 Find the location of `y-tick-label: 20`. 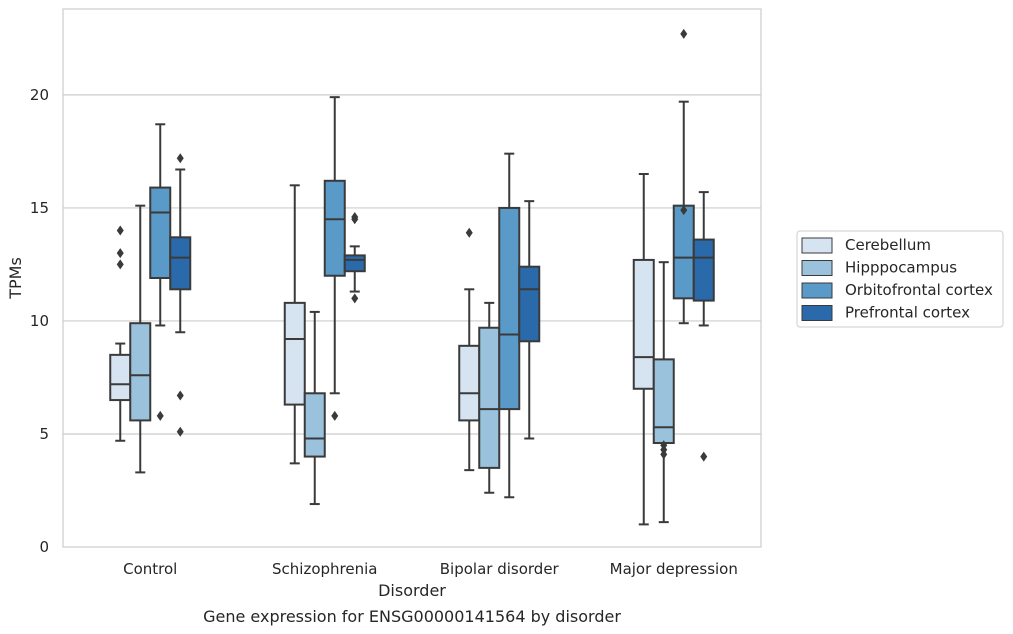

y-tick-label: 20 is located at coordinates (39, 95).